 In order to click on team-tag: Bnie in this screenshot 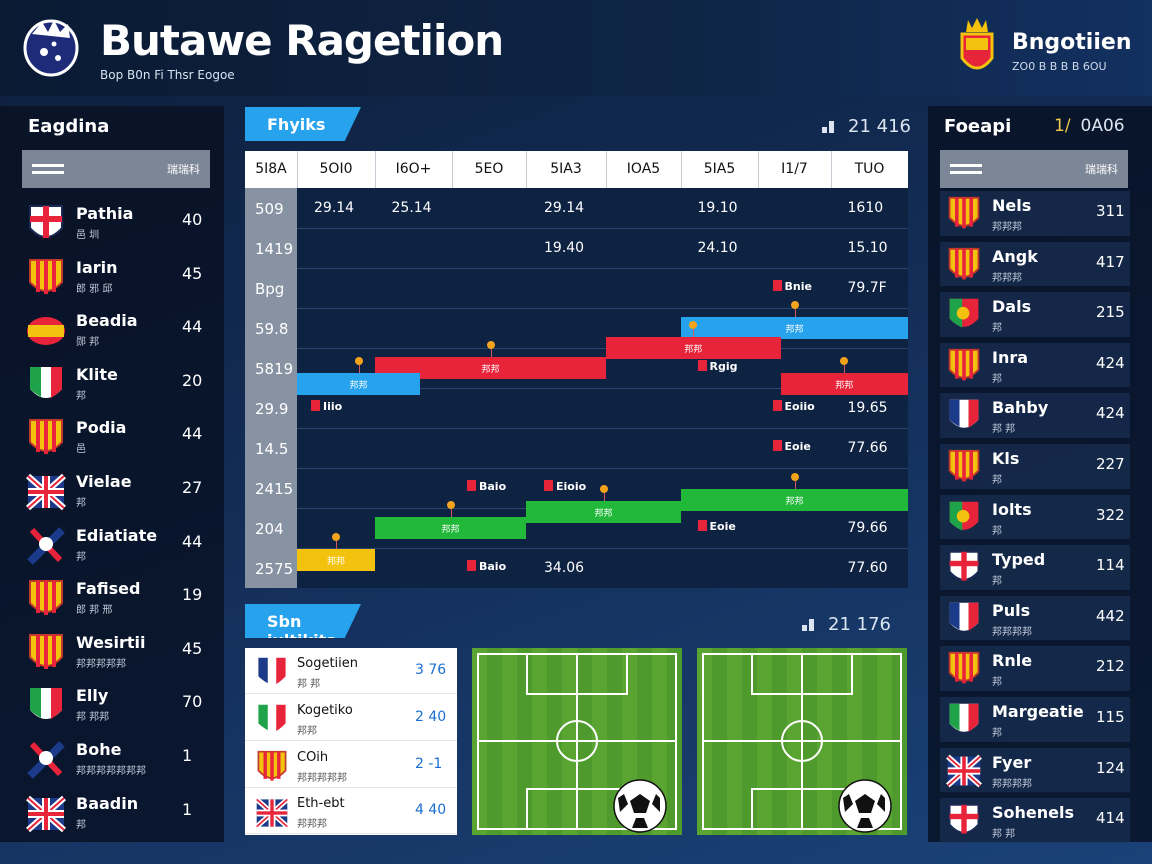, I will do `click(792, 286)`.